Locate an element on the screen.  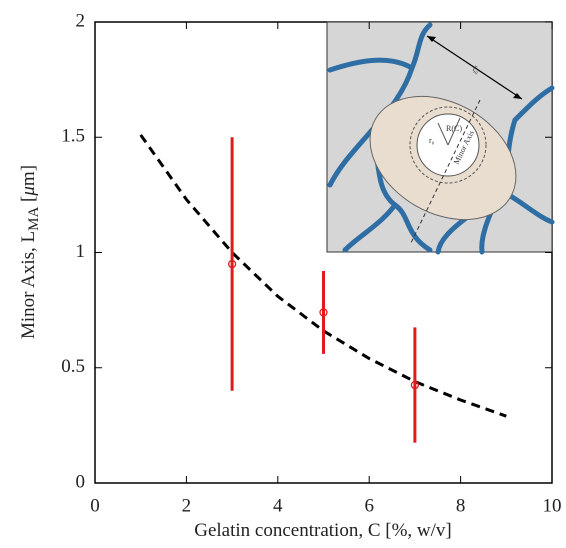
minor-axis-line is located at coordinates (445, 172).